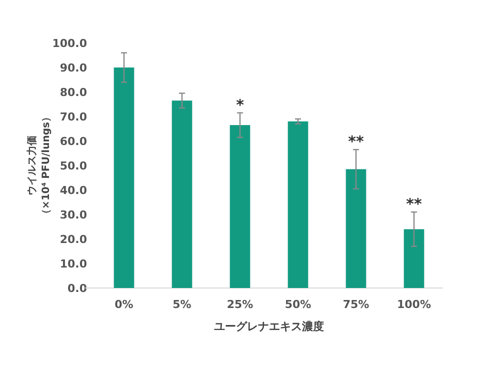  I want to click on x-tick-label: 50%, so click(298, 304).